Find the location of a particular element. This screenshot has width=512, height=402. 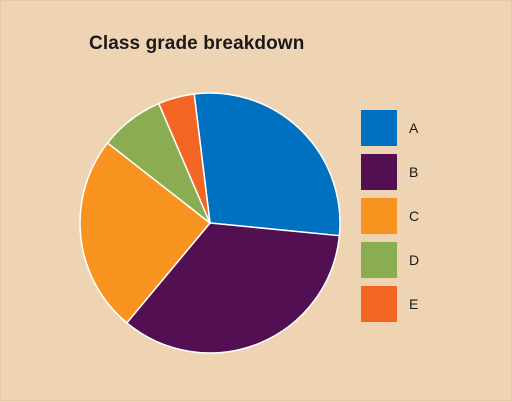

legend-label-e: E is located at coordinates (413, 304).